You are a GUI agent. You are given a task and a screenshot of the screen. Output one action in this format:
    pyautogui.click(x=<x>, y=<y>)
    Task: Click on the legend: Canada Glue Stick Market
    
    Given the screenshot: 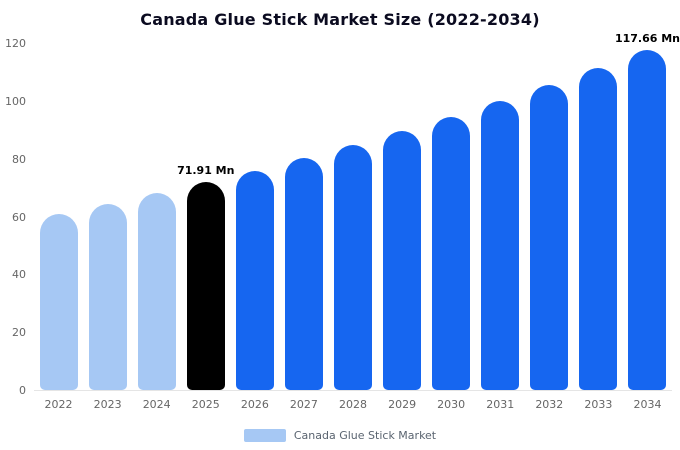 What is the action you would take?
    pyautogui.click(x=340, y=435)
    